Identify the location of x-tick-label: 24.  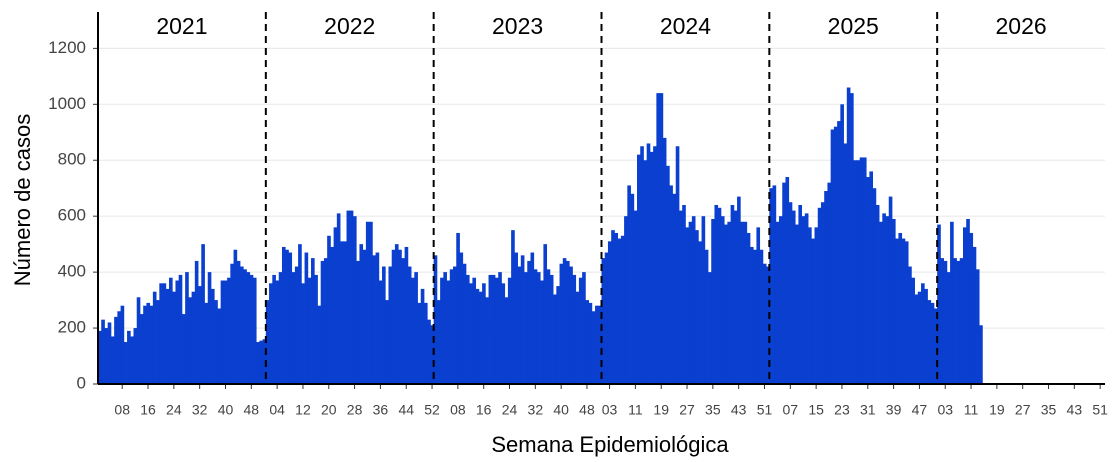
(174, 410).